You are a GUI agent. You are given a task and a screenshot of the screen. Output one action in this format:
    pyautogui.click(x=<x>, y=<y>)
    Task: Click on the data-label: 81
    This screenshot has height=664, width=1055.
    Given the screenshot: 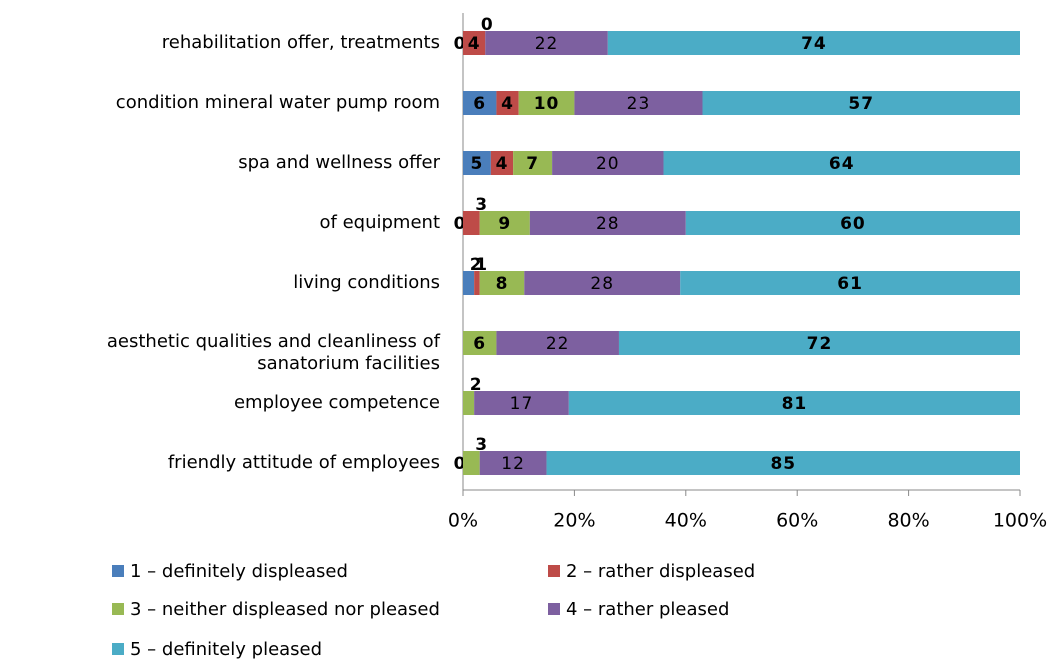 What is the action you would take?
    pyautogui.click(x=795, y=404)
    